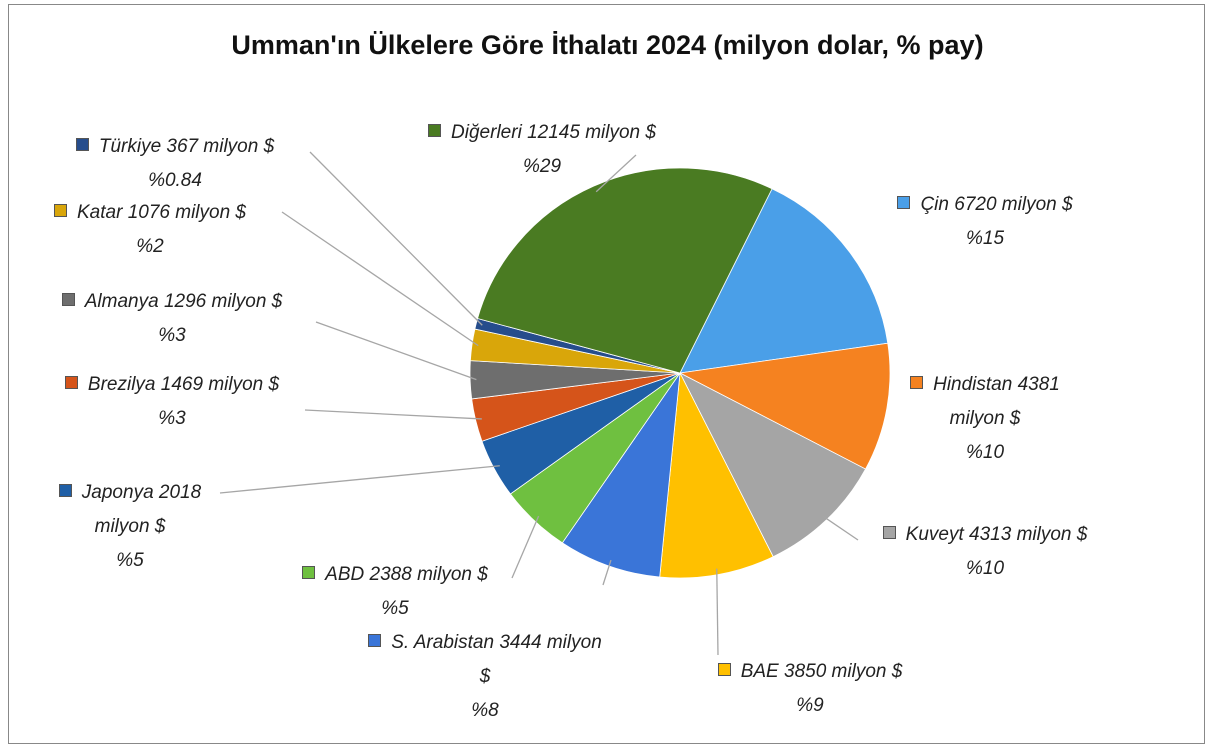 This screenshot has height=744, width=1215. Describe the element at coordinates (117, 492) in the screenshot. I see `label-category: Japonya` at that location.